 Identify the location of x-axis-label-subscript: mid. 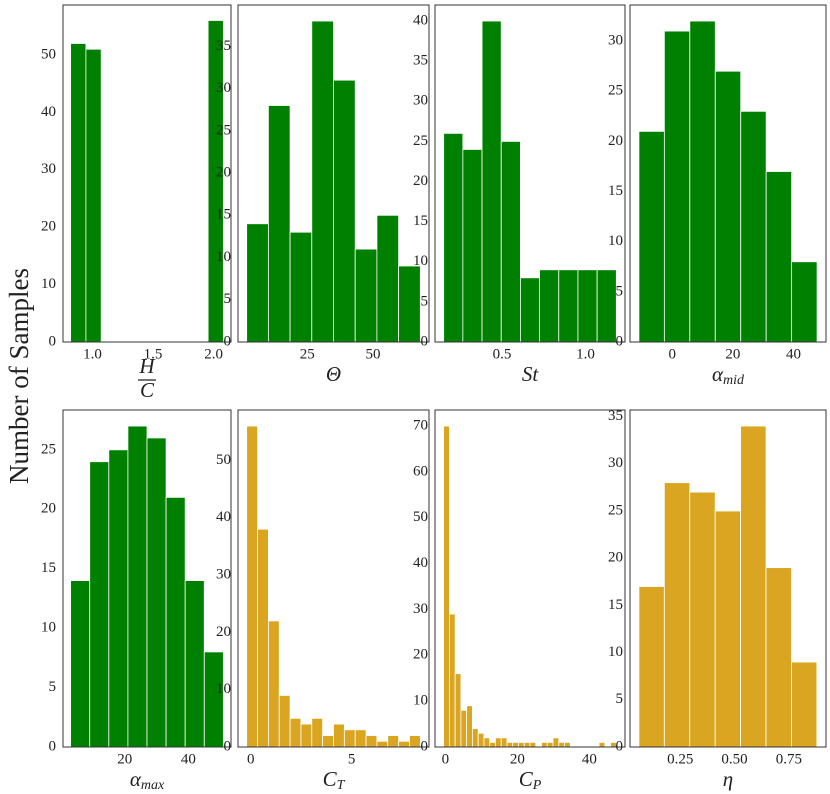
(734, 380).